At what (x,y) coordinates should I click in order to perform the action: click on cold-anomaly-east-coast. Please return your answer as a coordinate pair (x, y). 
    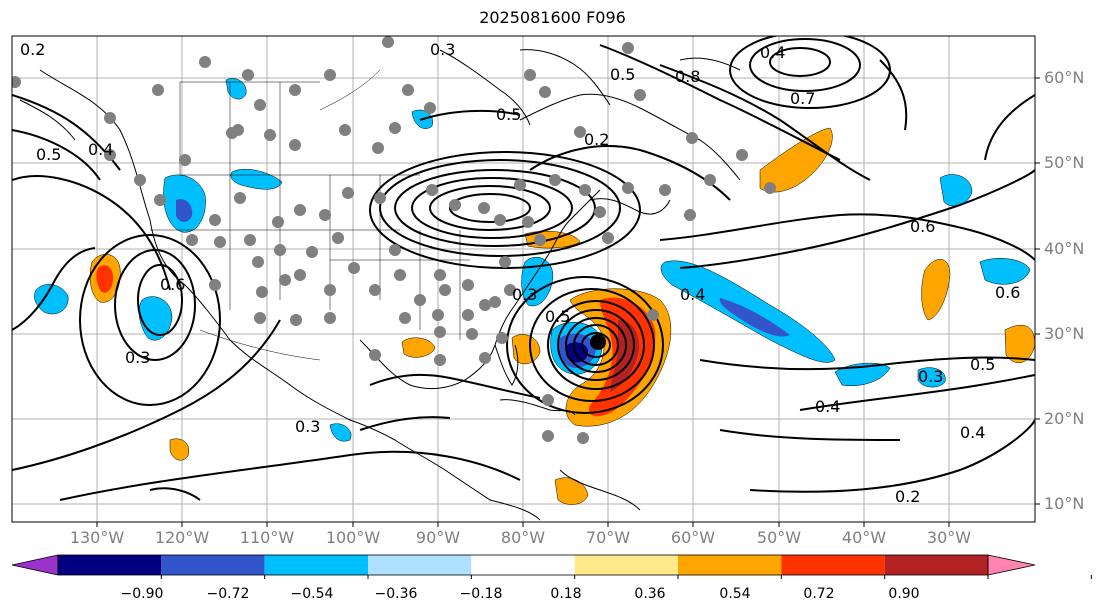
    Looking at the image, I should click on (537, 281).